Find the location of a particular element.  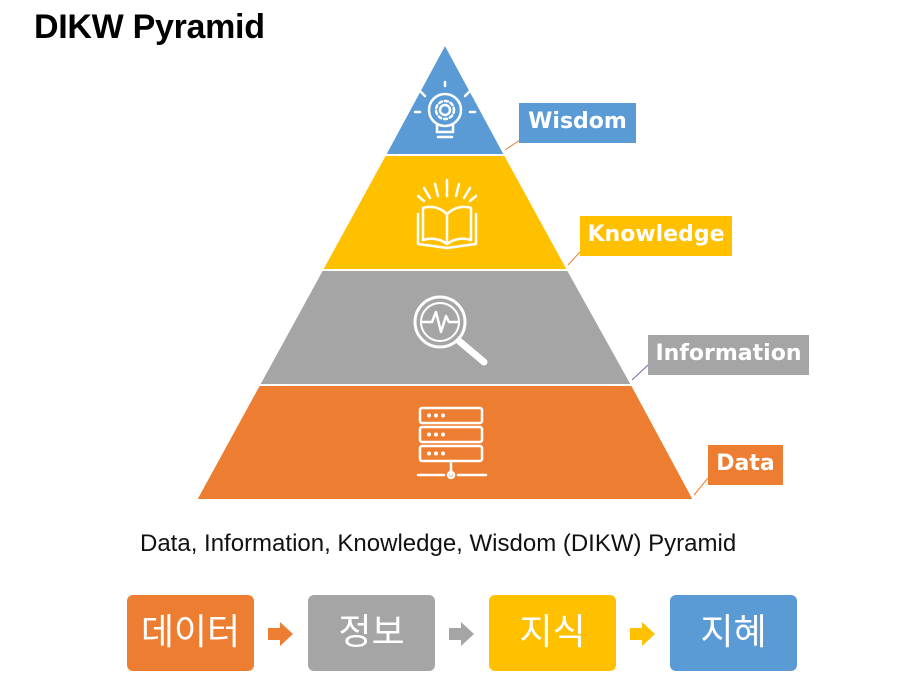

flow-box-wisdom: 지혜 is located at coordinates (733, 633).